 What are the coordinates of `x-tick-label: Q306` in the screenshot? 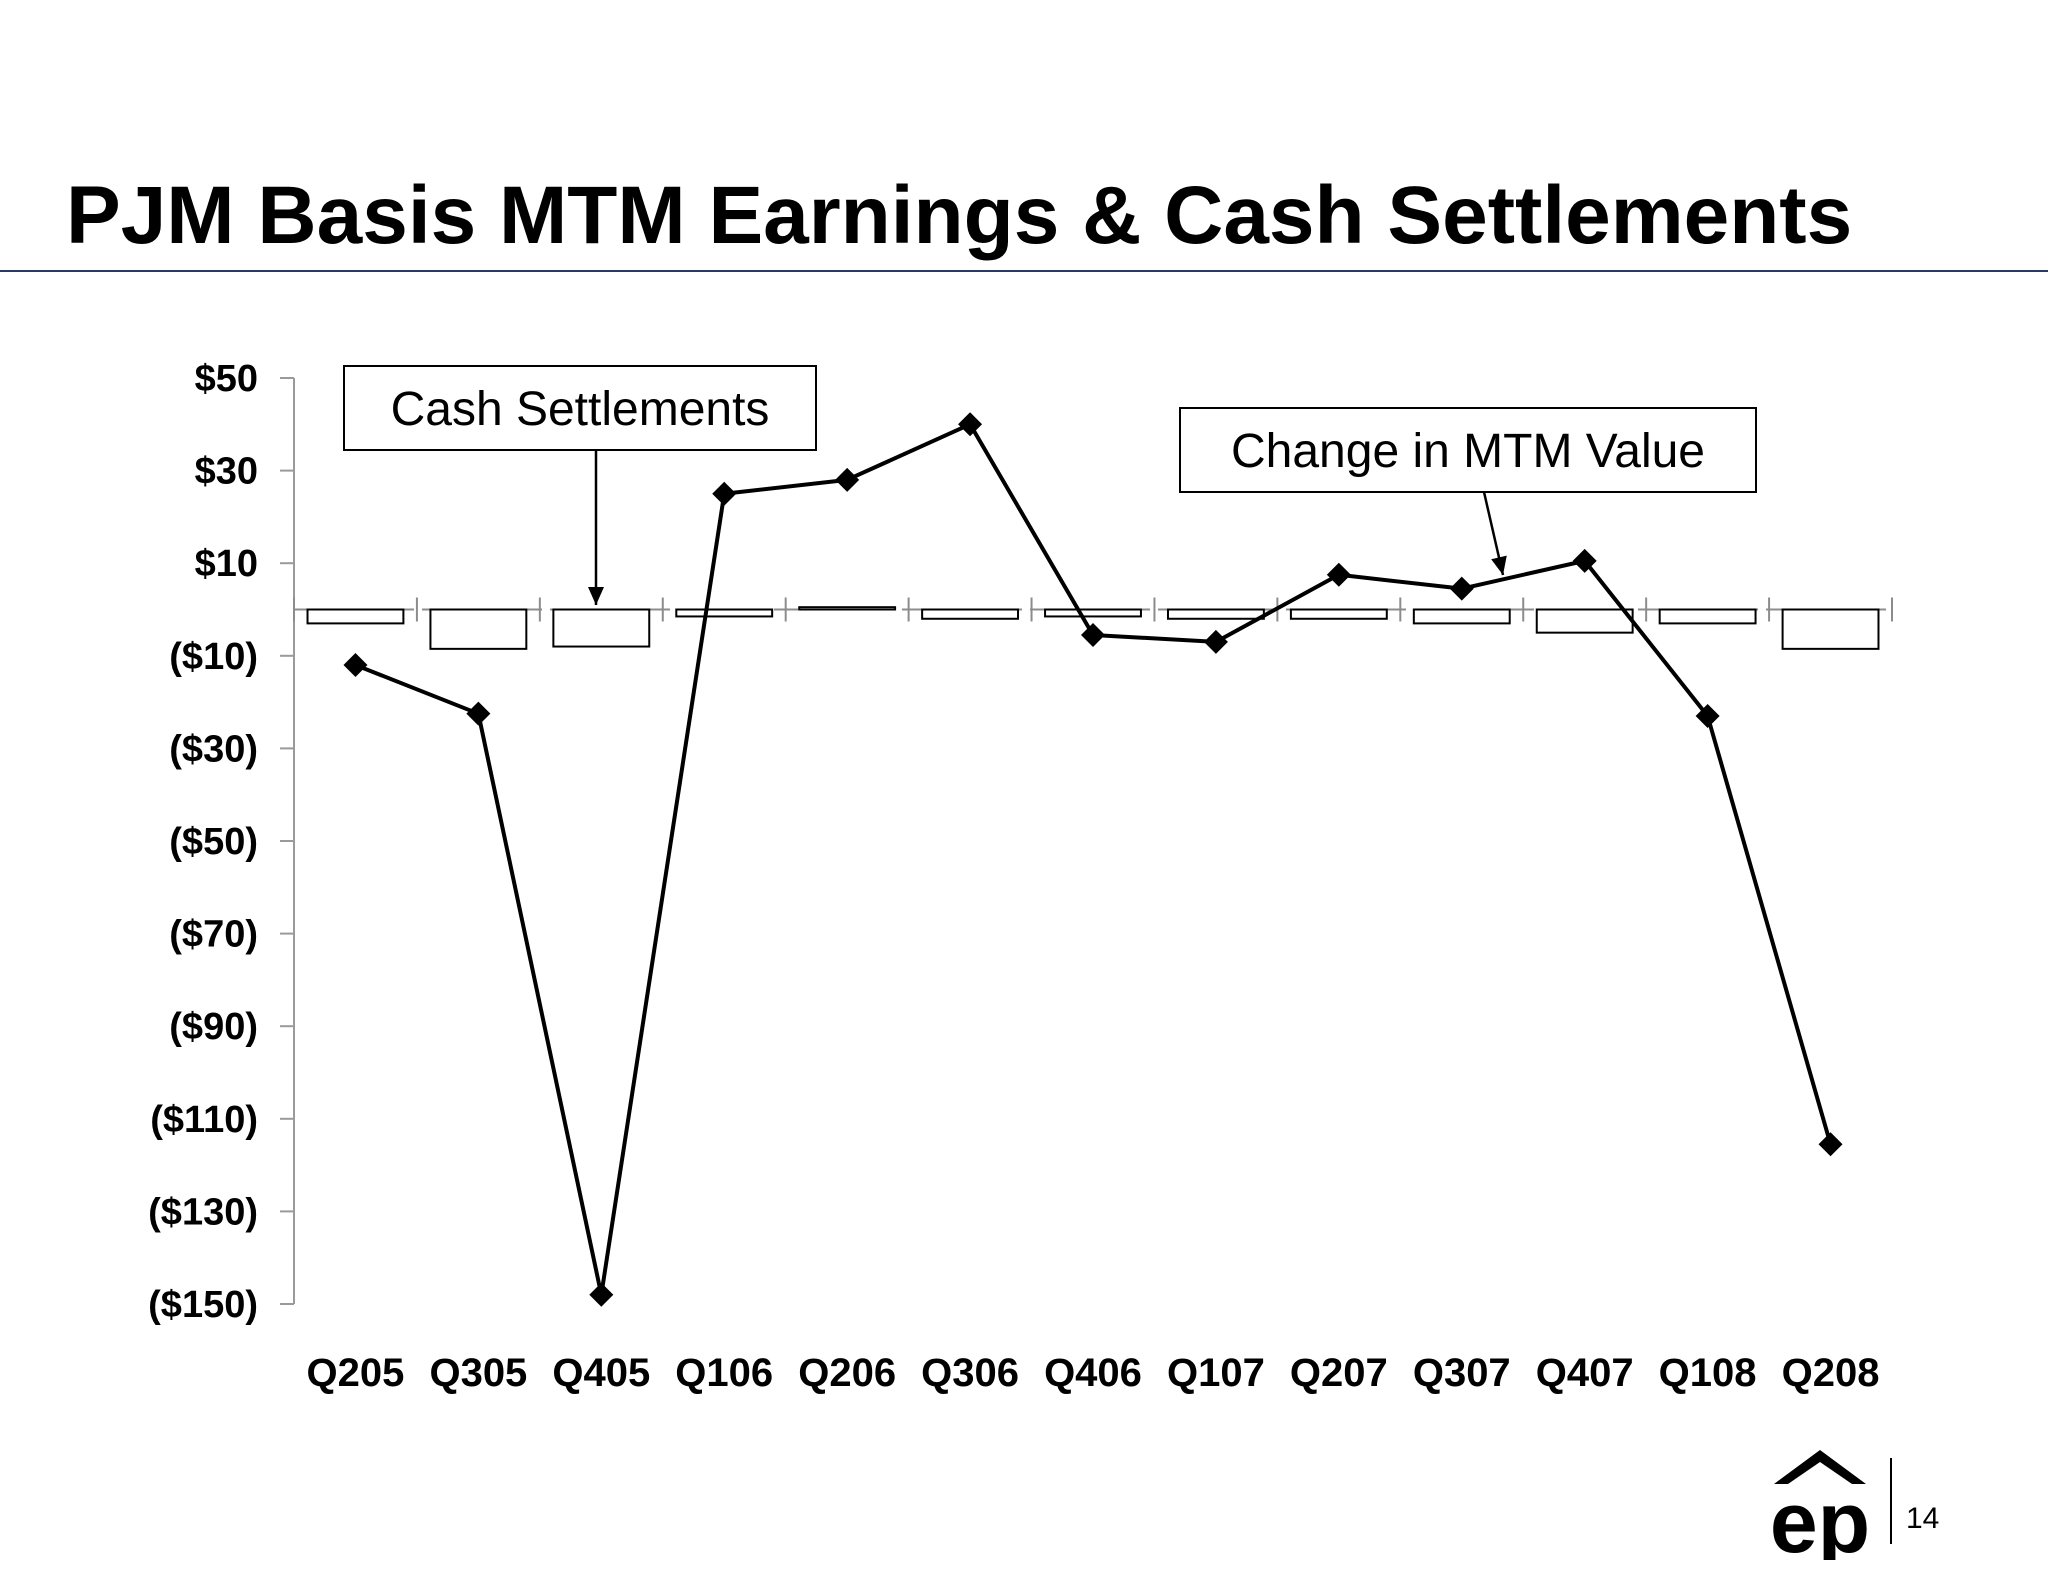 It's located at (970, 1373).